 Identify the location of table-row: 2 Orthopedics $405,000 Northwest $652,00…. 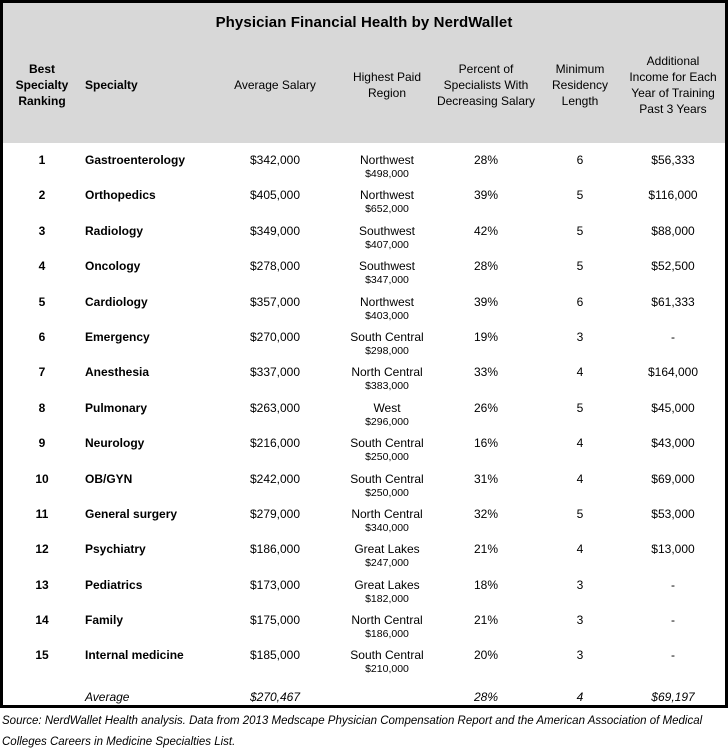
(364, 204).